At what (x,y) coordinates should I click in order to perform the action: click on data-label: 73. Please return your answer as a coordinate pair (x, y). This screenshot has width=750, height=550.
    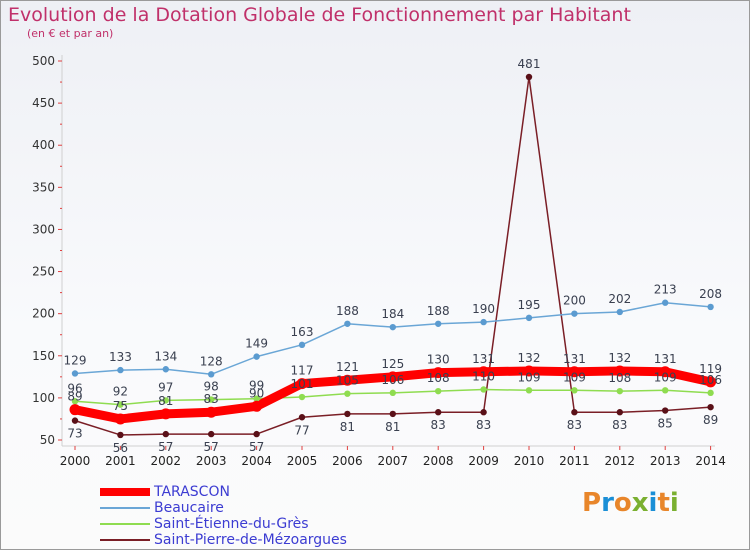
    Looking at the image, I should click on (74, 434).